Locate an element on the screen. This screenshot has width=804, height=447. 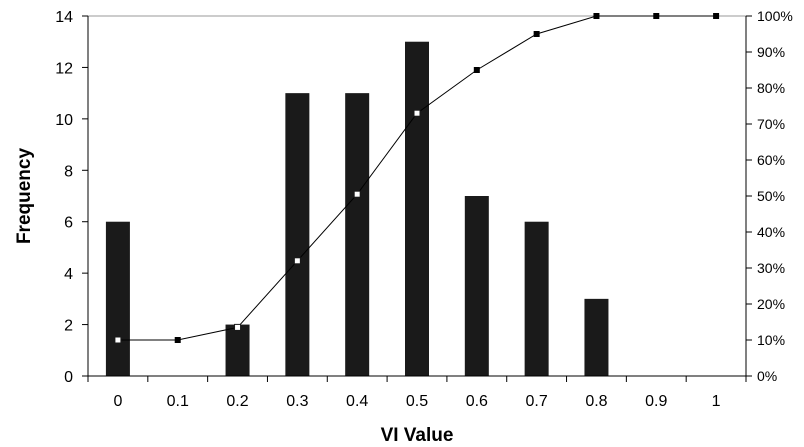
x-tick-label: 0.2 is located at coordinates (237, 401).